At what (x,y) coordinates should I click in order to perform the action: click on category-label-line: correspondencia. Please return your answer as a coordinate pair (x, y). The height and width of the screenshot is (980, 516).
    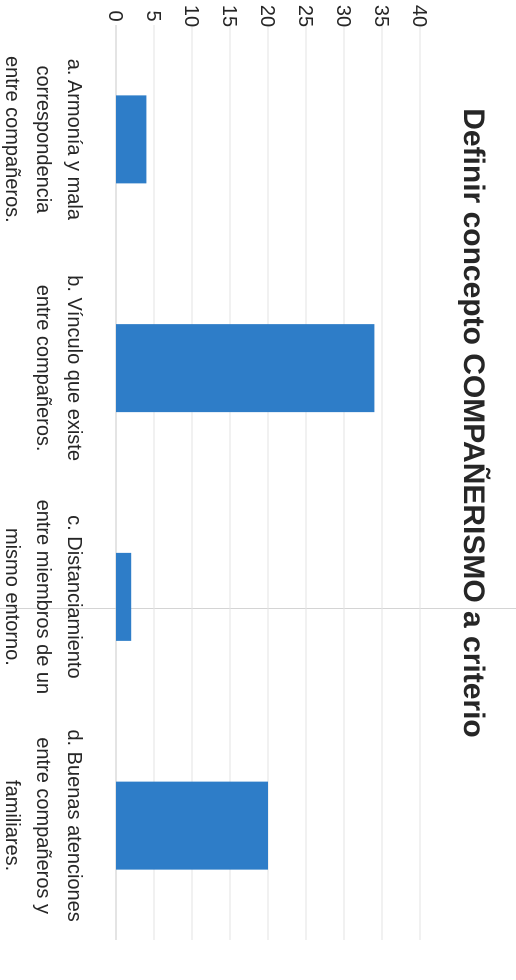
    Looking at the image, I should click on (43, 139).